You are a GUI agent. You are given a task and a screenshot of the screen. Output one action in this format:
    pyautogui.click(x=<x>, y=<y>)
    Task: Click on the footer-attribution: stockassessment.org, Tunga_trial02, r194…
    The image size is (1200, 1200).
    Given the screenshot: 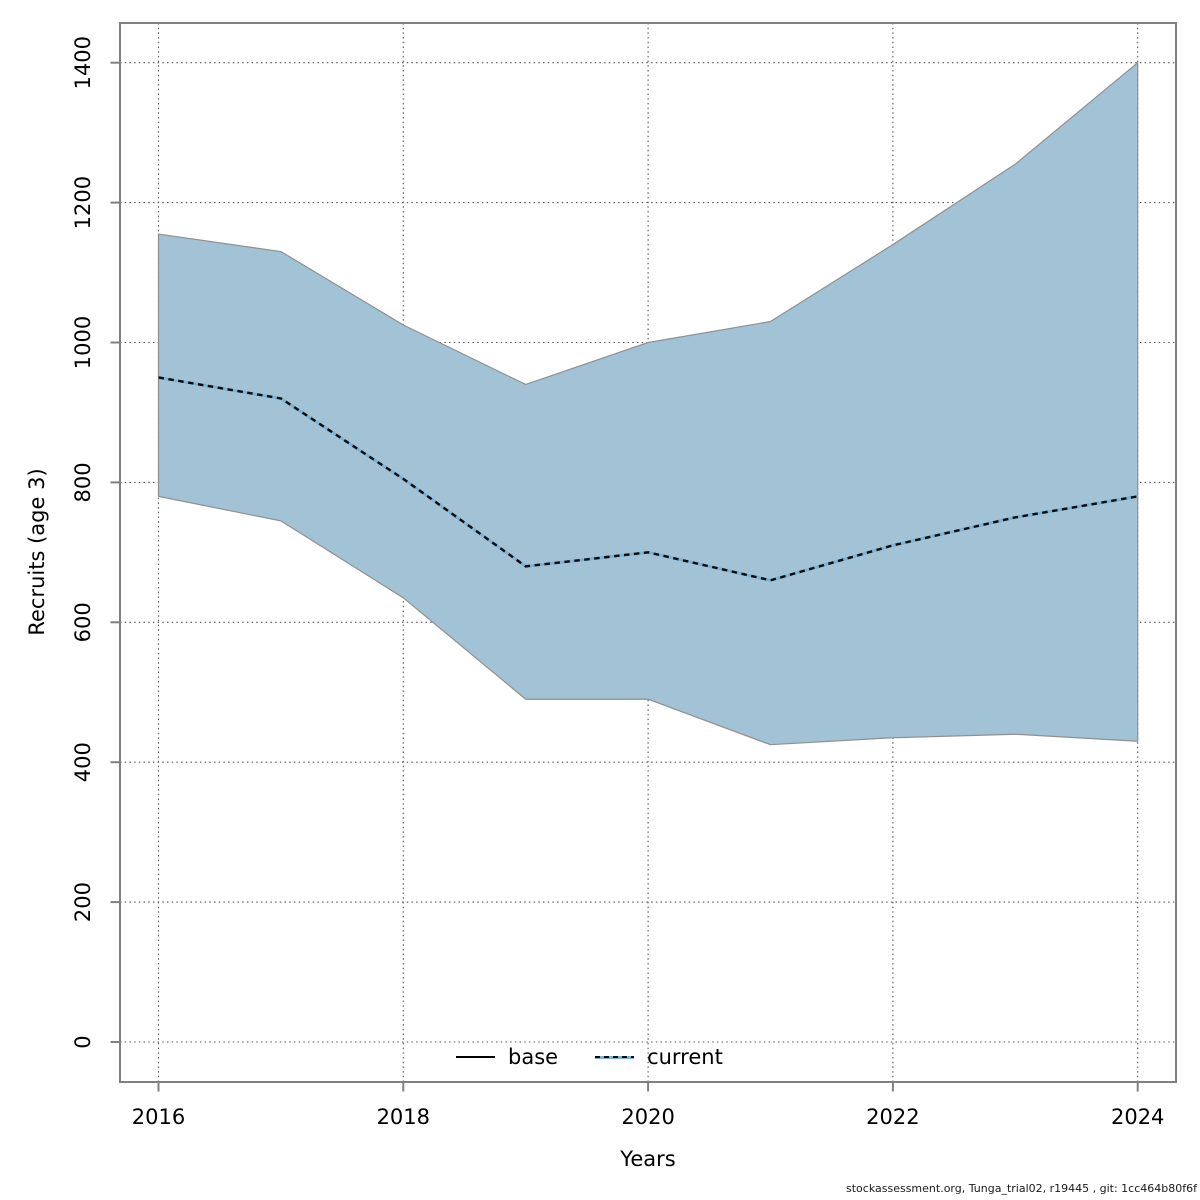 What is the action you would take?
    pyautogui.click(x=1021, y=1188)
    